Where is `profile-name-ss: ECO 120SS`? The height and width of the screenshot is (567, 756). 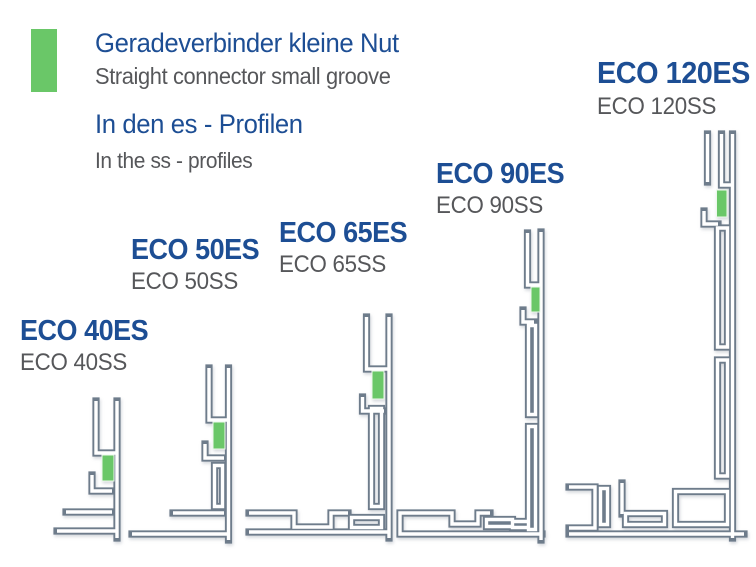
profile-name-ss: ECO 120SS is located at coordinates (657, 106).